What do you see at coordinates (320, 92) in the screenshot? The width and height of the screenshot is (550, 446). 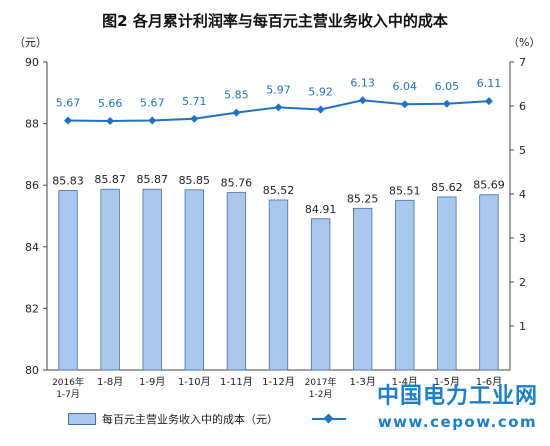 I see `line-value-label: 5.92` at bounding box center [320, 92].